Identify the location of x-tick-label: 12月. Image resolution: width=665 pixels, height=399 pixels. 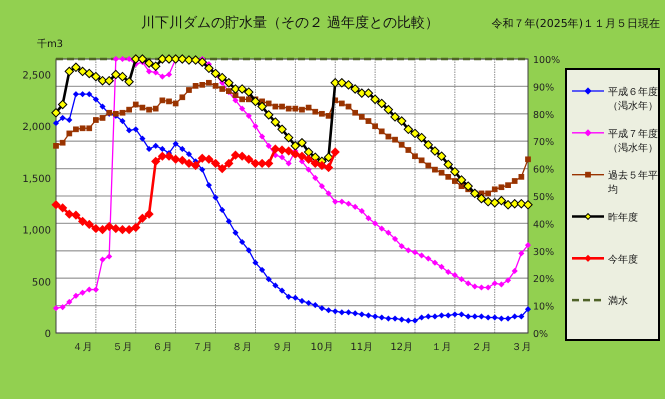
(402, 347).